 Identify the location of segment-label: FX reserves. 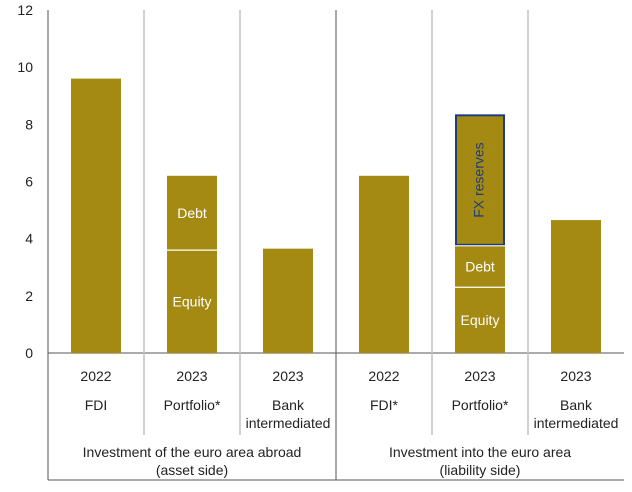
(479, 179).